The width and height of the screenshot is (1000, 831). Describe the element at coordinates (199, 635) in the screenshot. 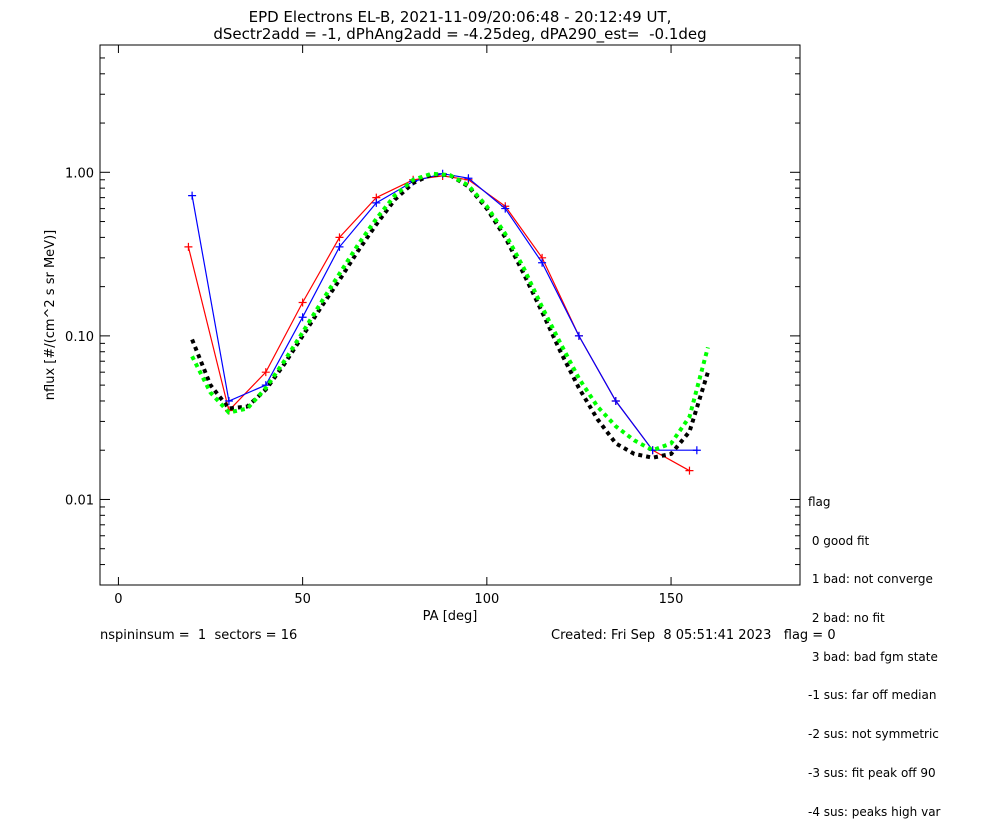

I see `footer-left: nspininsum = 1 sectors = 16` at that location.